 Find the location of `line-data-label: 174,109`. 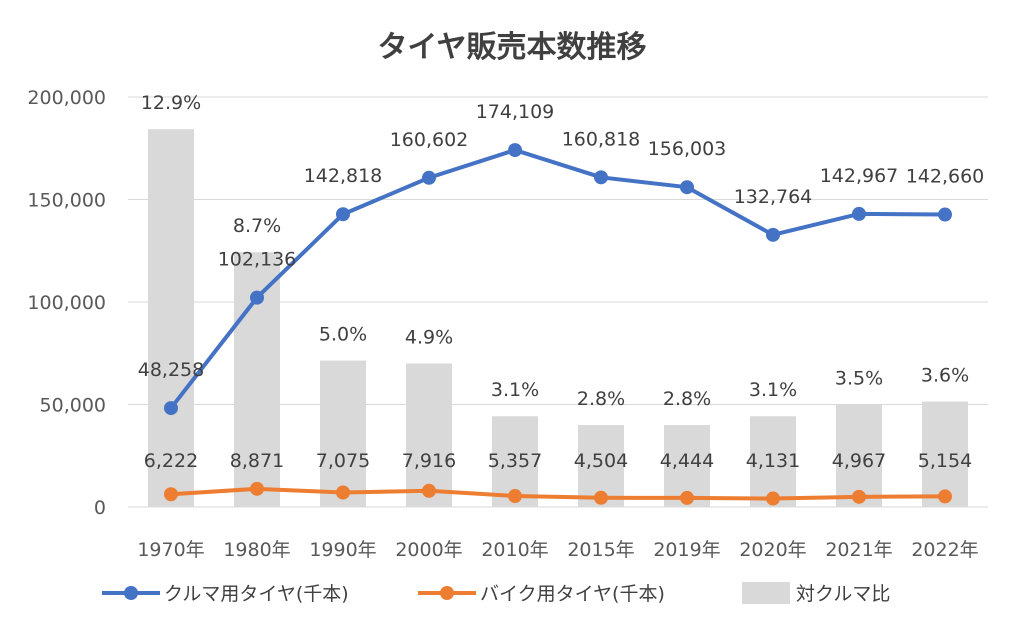

line-data-label: 174,109 is located at coordinates (515, 112).